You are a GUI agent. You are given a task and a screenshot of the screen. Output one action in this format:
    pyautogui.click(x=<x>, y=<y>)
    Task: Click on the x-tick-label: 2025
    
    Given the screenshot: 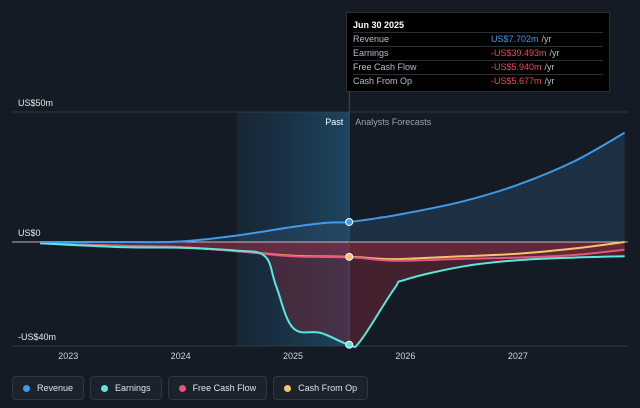 What is the action you would take?
    pyautogui.click(x=293, y=356)
    